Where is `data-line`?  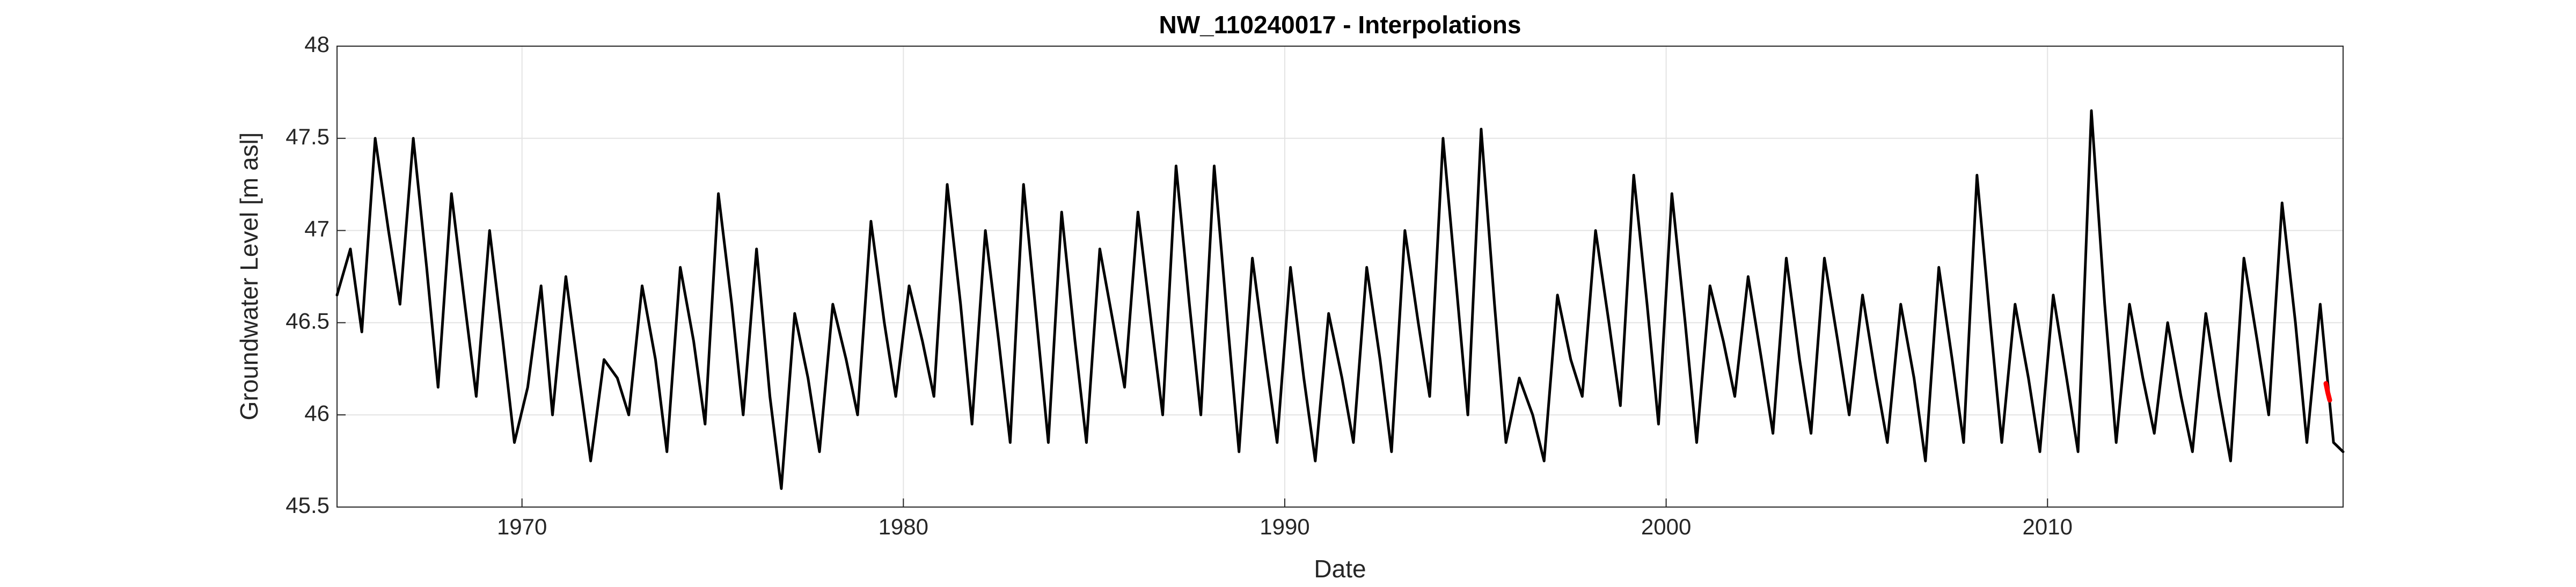
data-line is located at coordinates (2327, 392).